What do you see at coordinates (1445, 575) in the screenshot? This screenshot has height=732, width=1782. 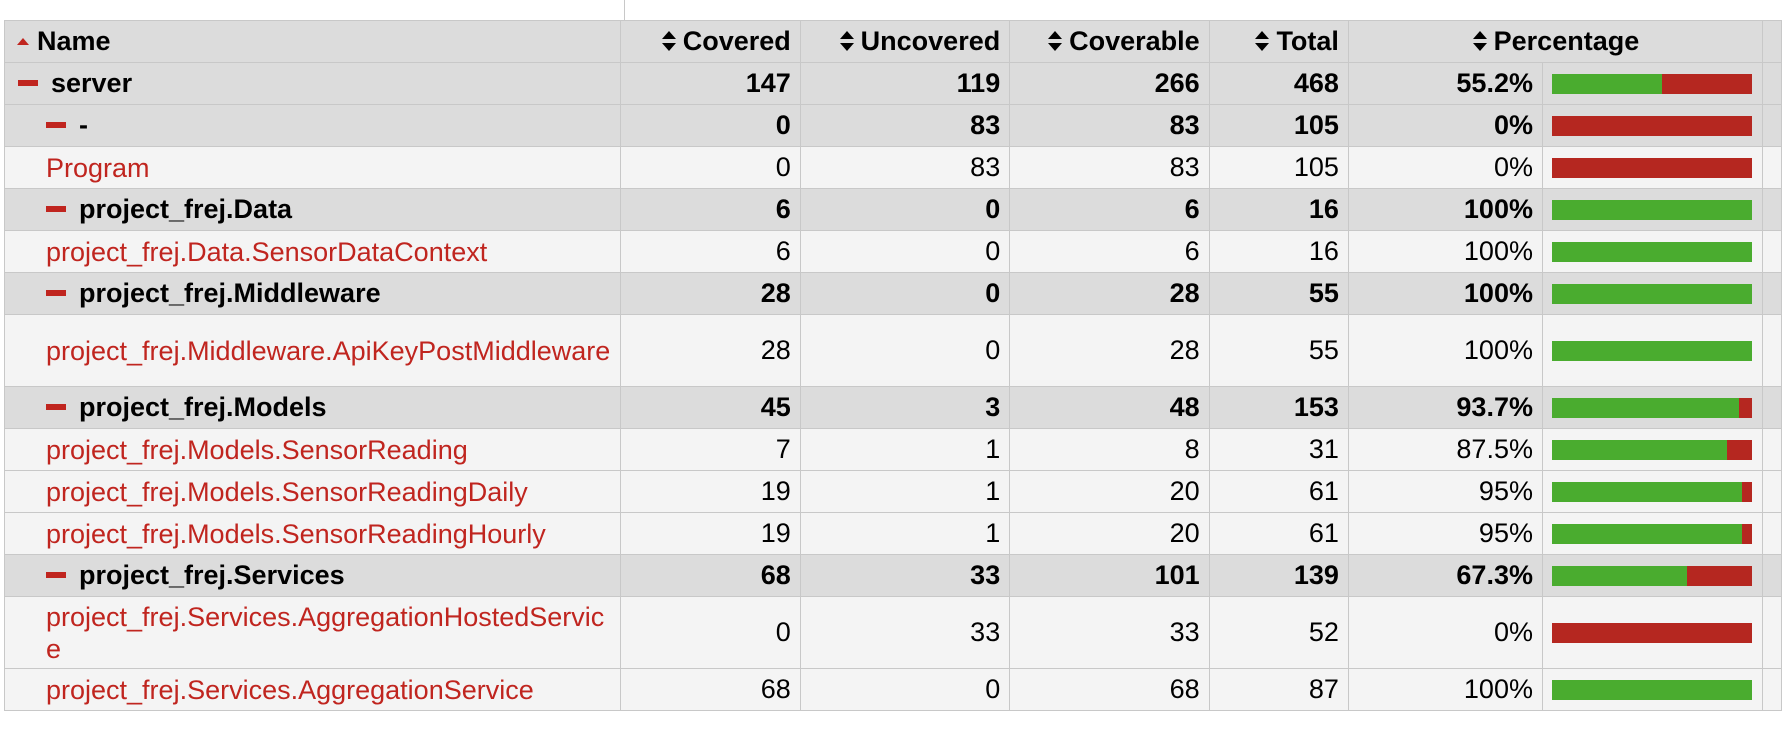 I see `percentage-cell: 67.3%` at bounding box center [1445, 575].